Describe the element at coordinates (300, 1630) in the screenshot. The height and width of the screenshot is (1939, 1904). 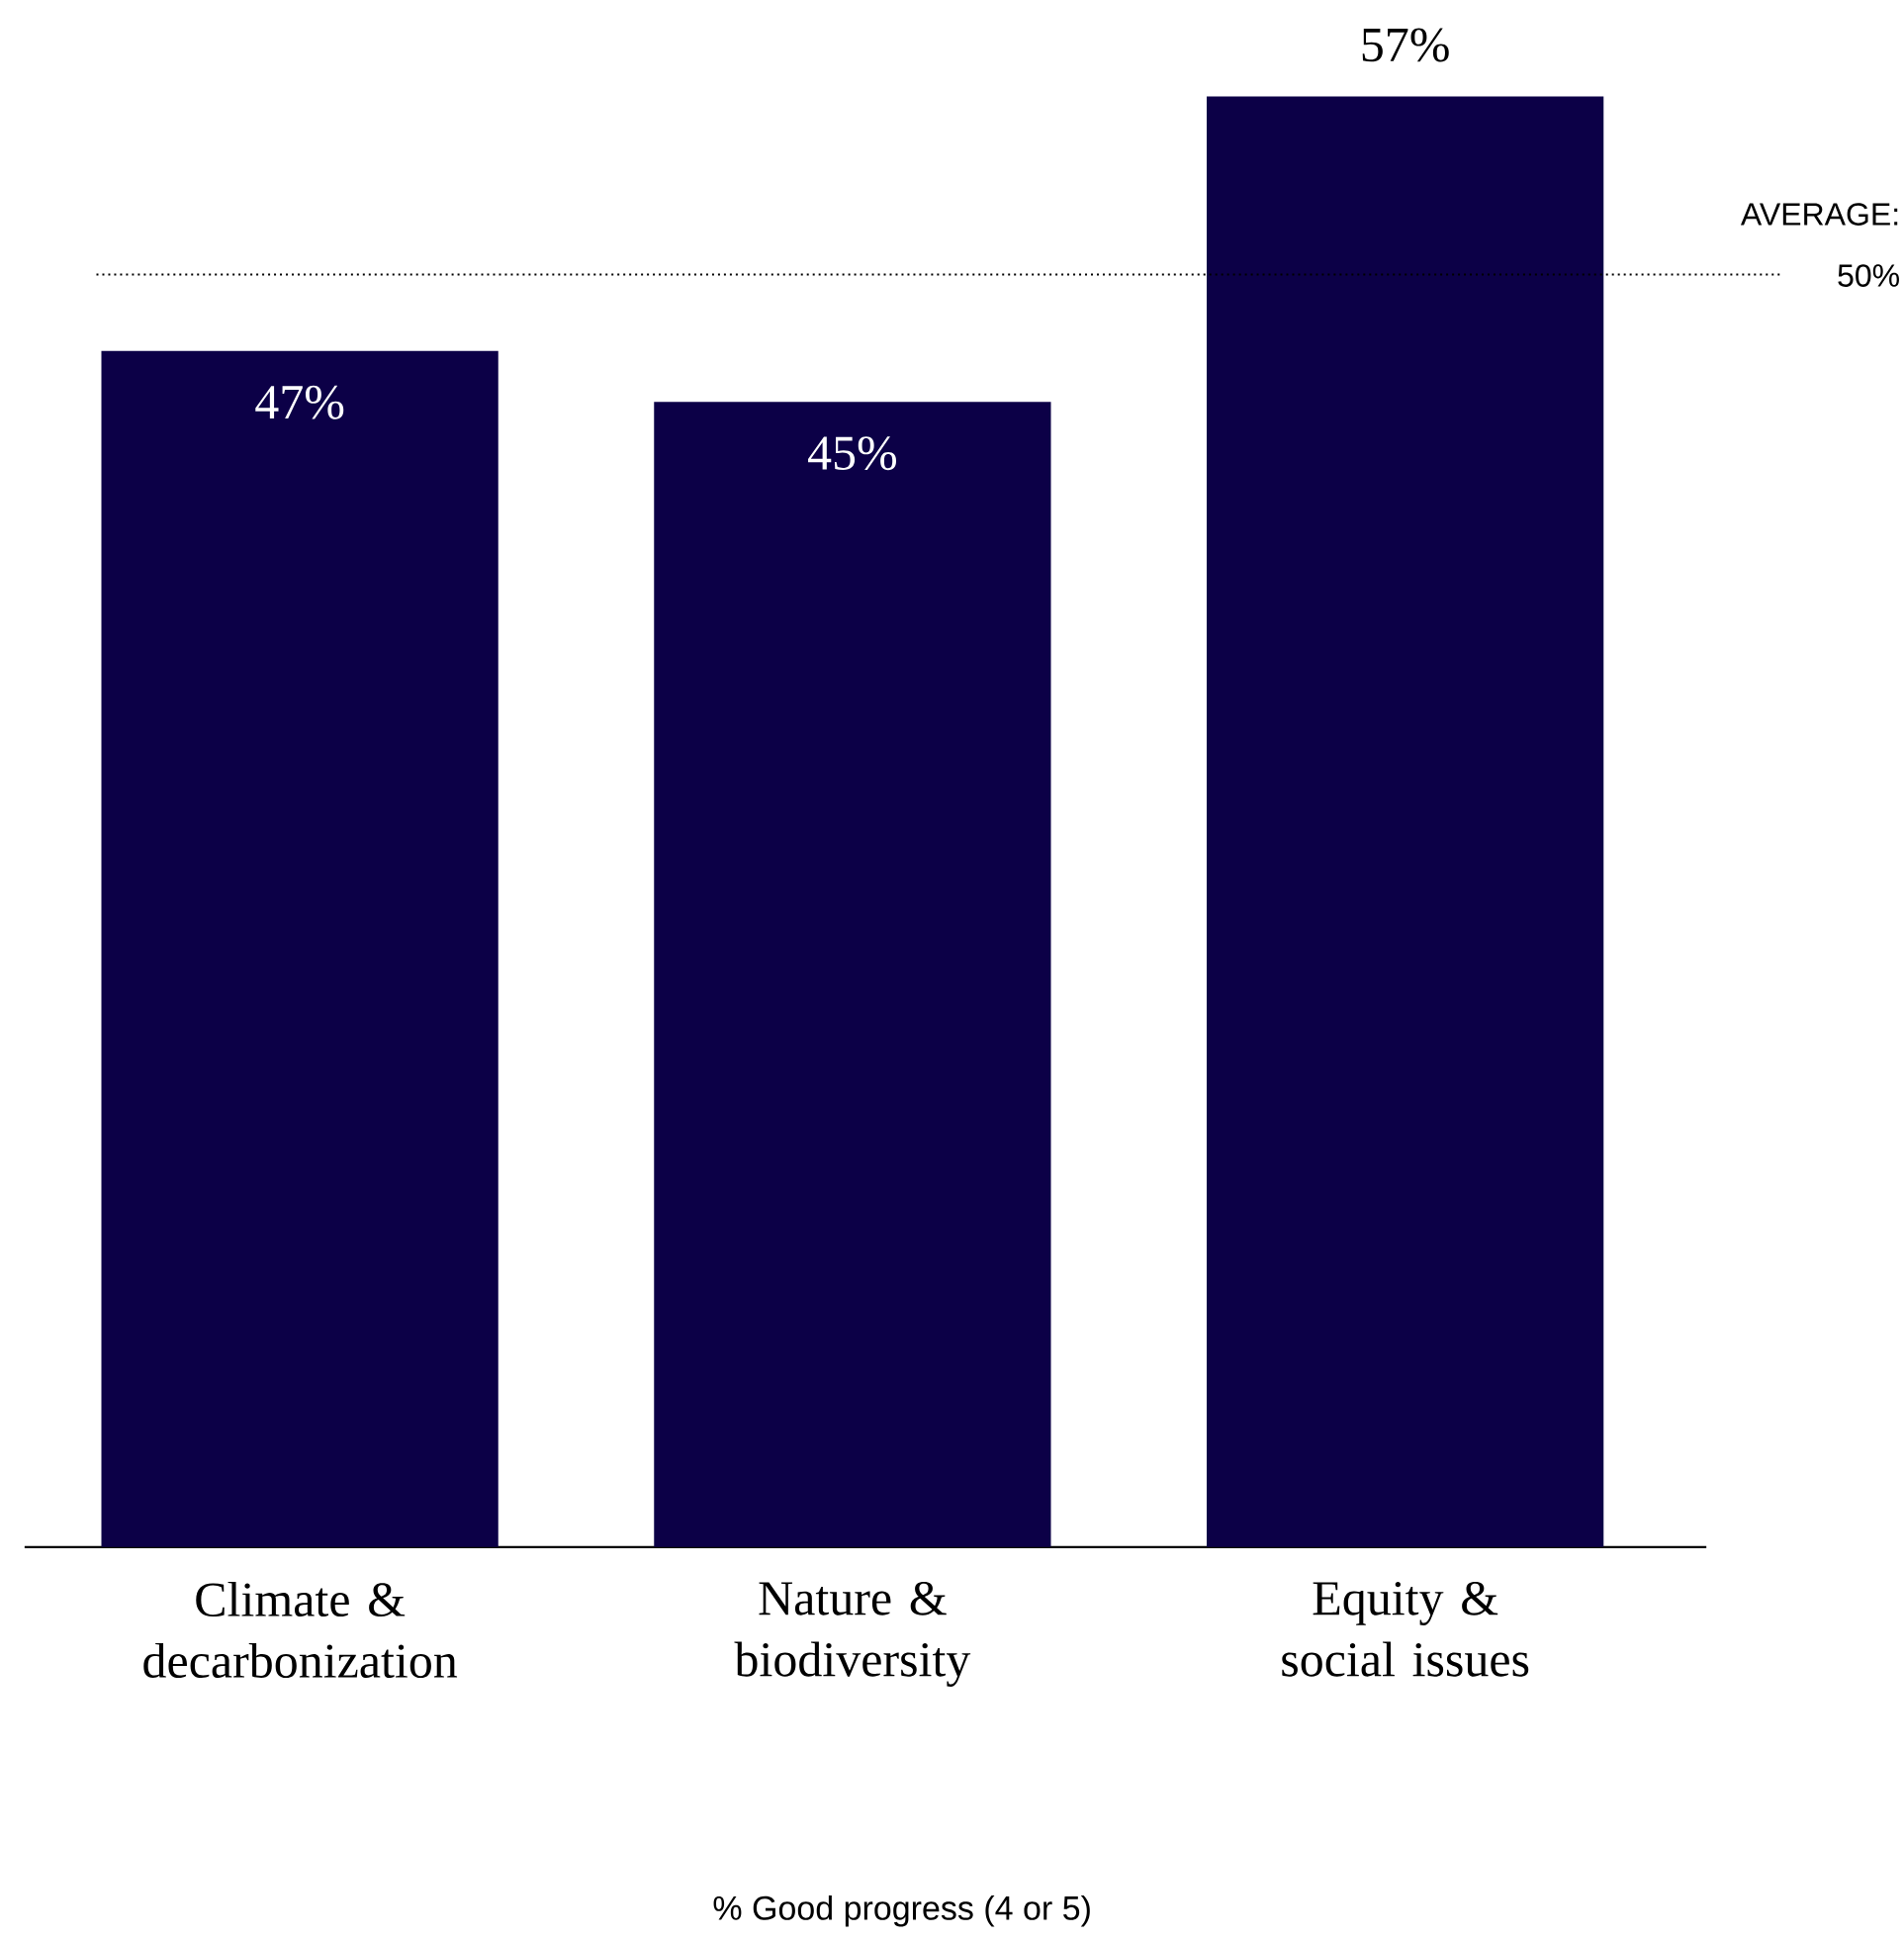
I see `x-tick-label: Climate & decarbonization` at that location.